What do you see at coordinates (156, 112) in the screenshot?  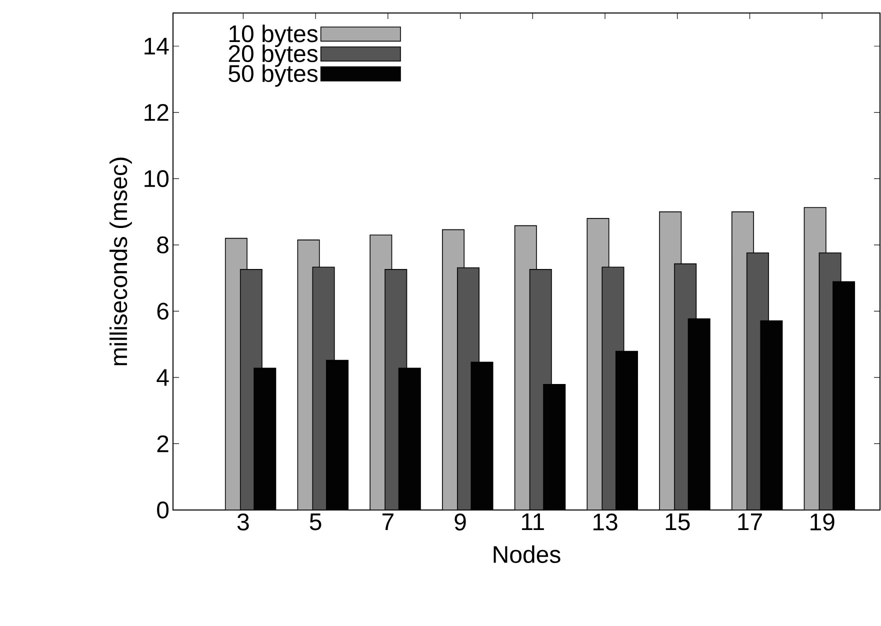 I see `y-tick-label: 12` at bounding box center [156, 112].